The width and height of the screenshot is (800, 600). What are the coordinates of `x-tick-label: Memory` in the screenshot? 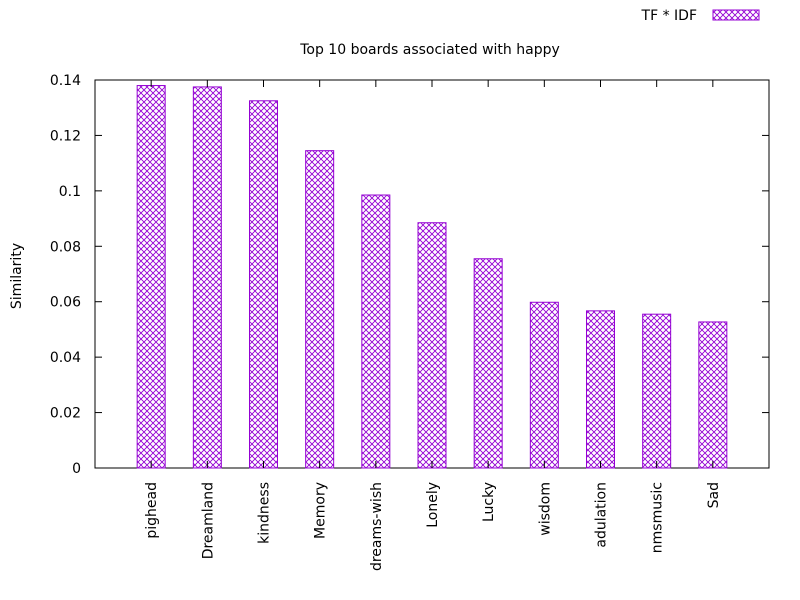 It's located at (321, 510).